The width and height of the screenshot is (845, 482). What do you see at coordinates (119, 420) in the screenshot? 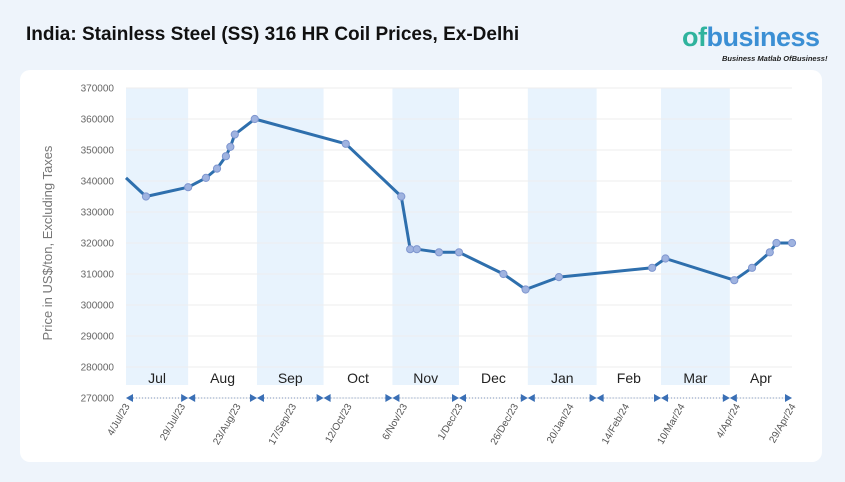
I see `x-tick-label: 4/Jul/23` at bounding box center [119, 420].